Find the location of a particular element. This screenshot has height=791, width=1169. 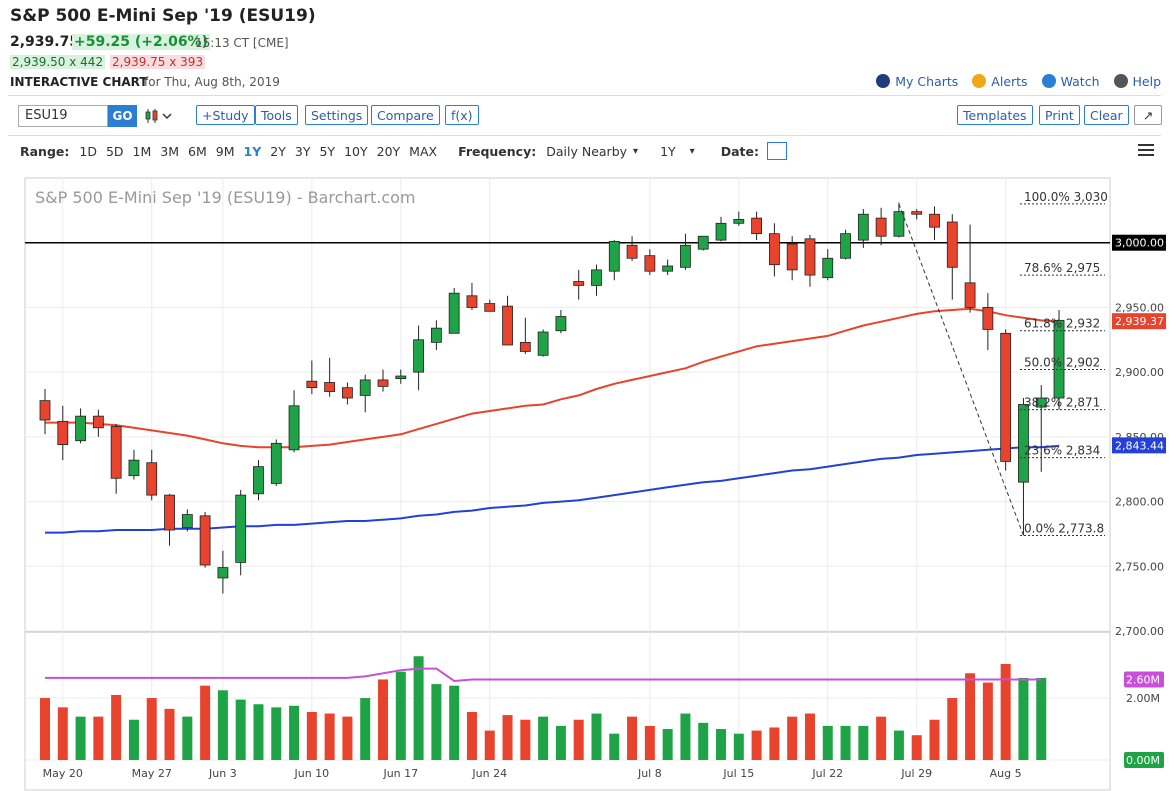

x-tick-label: Aug 5 is located at coordinates (1006, 773).